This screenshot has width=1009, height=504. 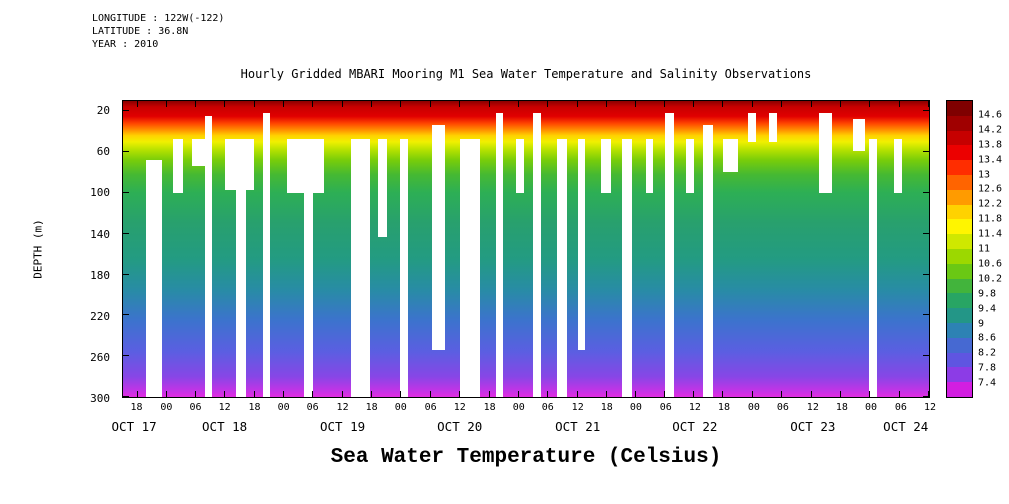 I want to click on colorbar-tick-label: 14.2, so click(x=990, y=130).